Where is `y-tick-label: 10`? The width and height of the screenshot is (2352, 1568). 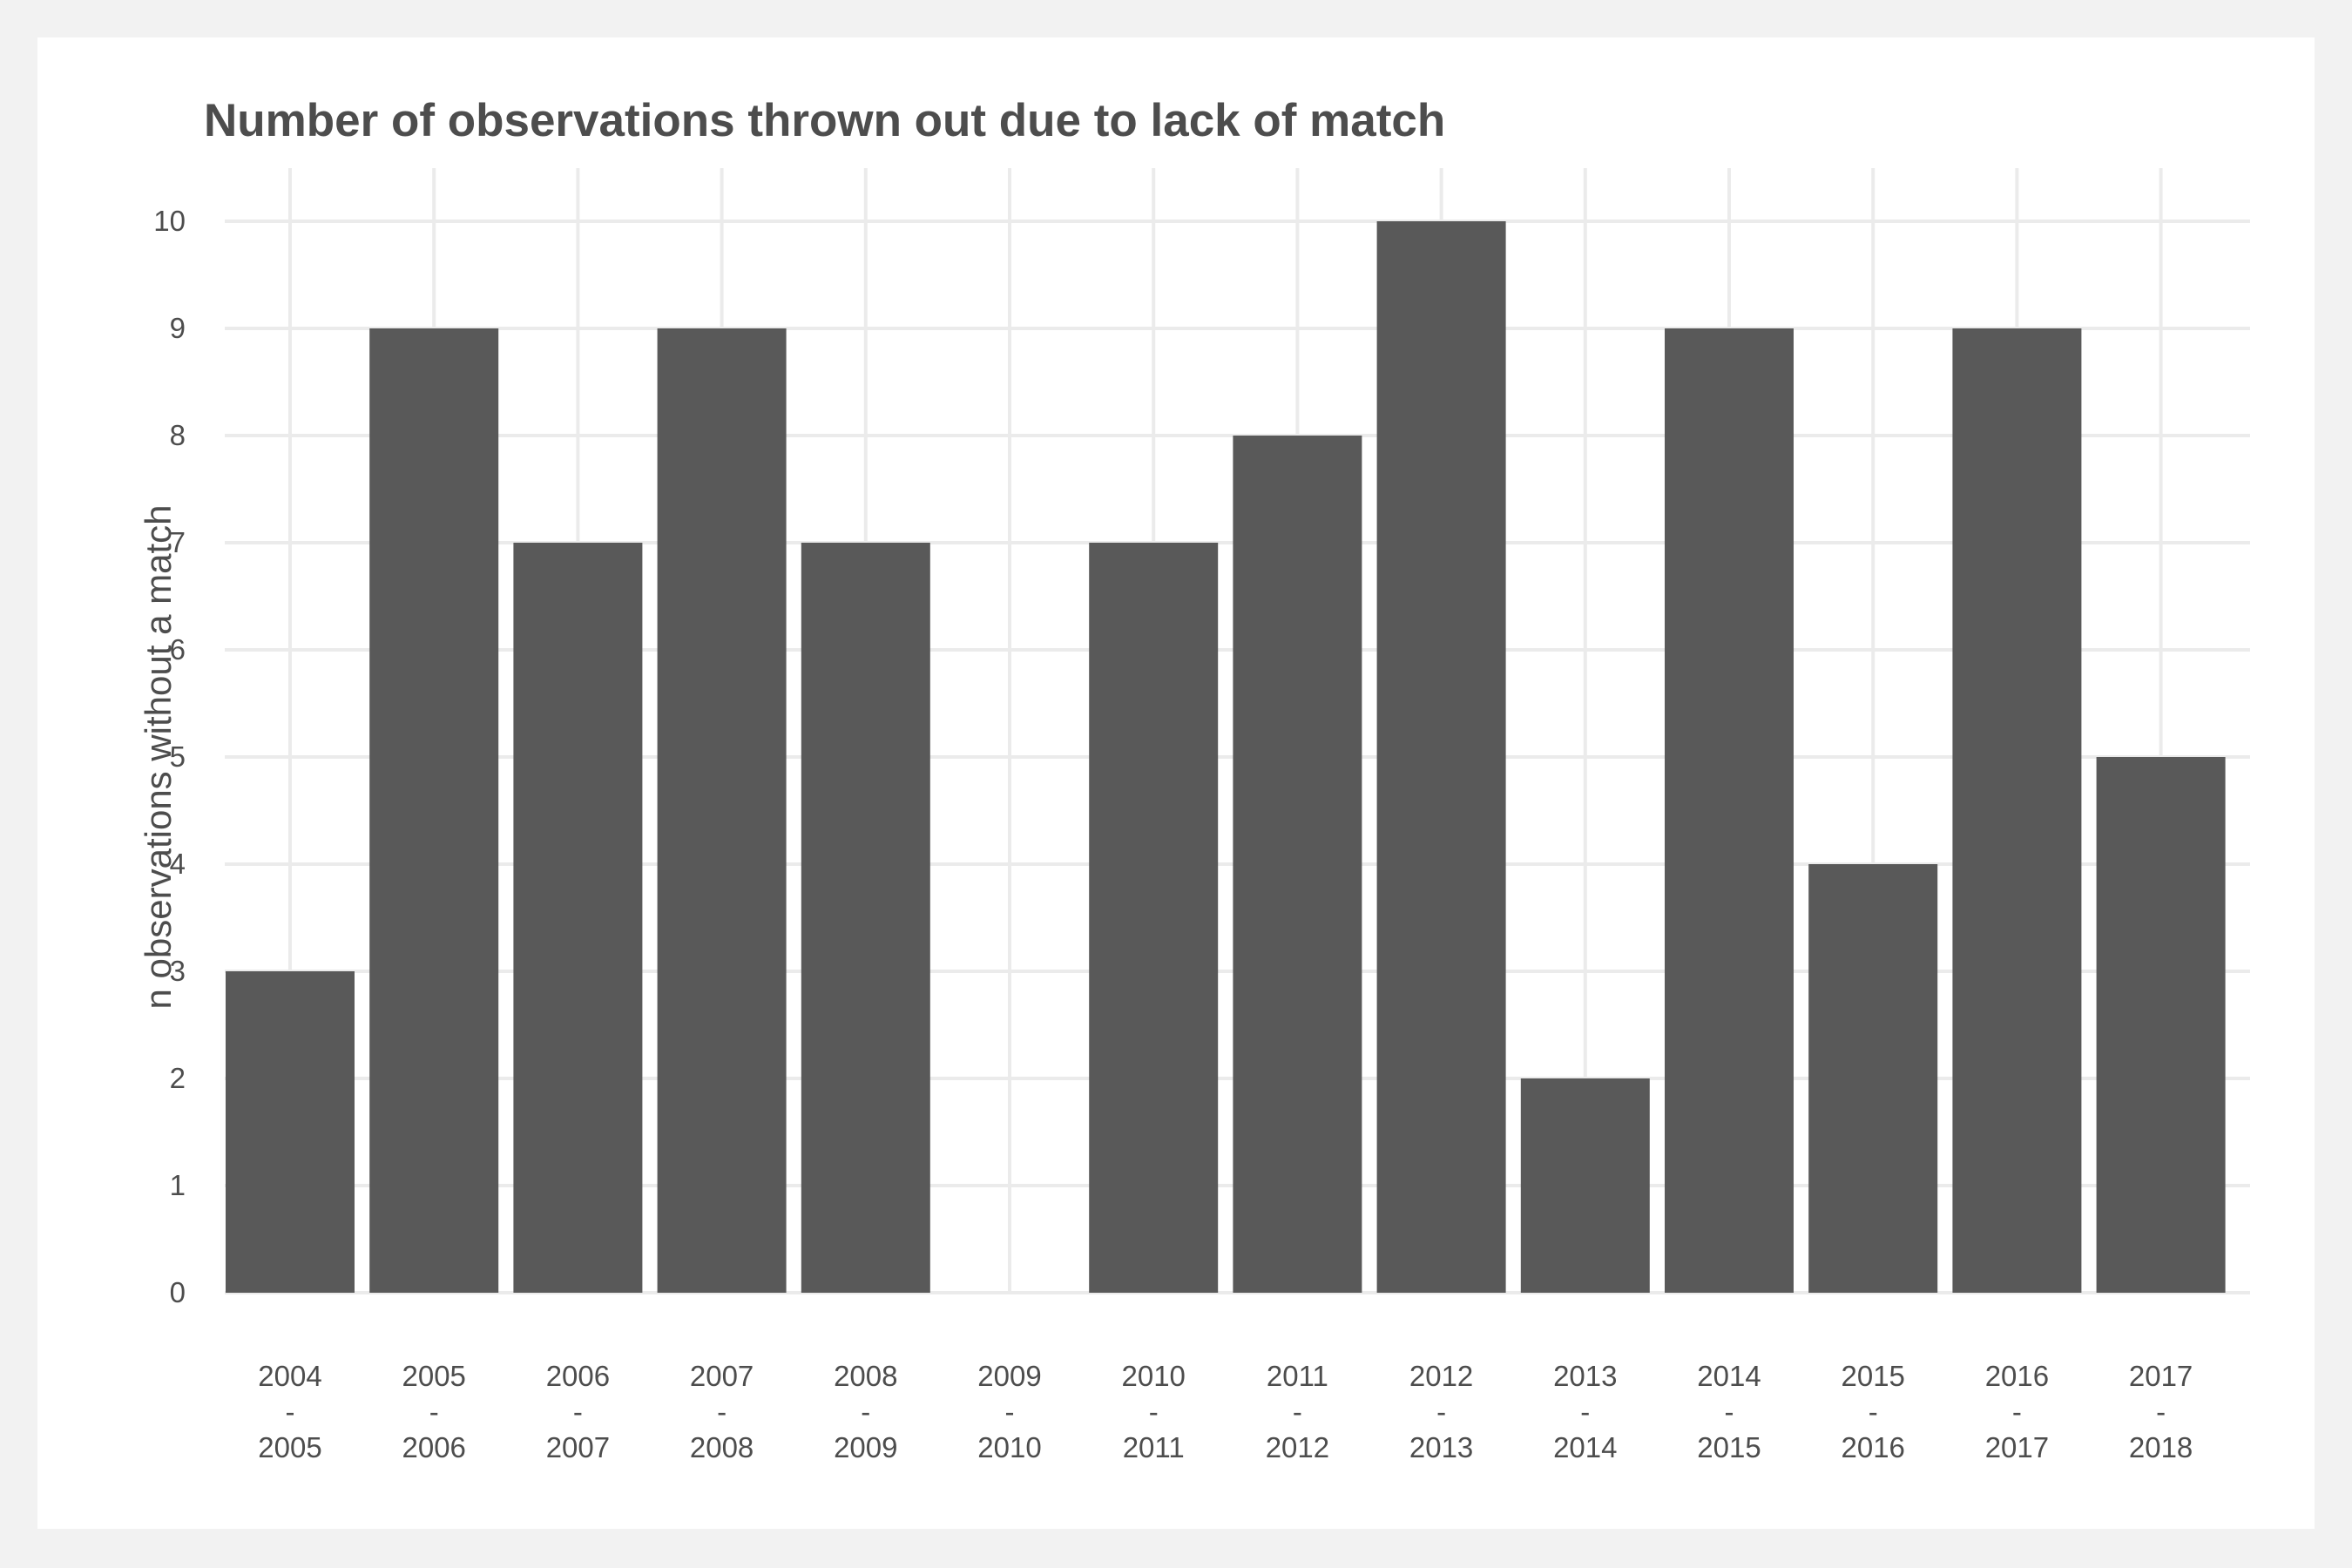
y-tick-label: 10 is located at coordinates (169, 221).